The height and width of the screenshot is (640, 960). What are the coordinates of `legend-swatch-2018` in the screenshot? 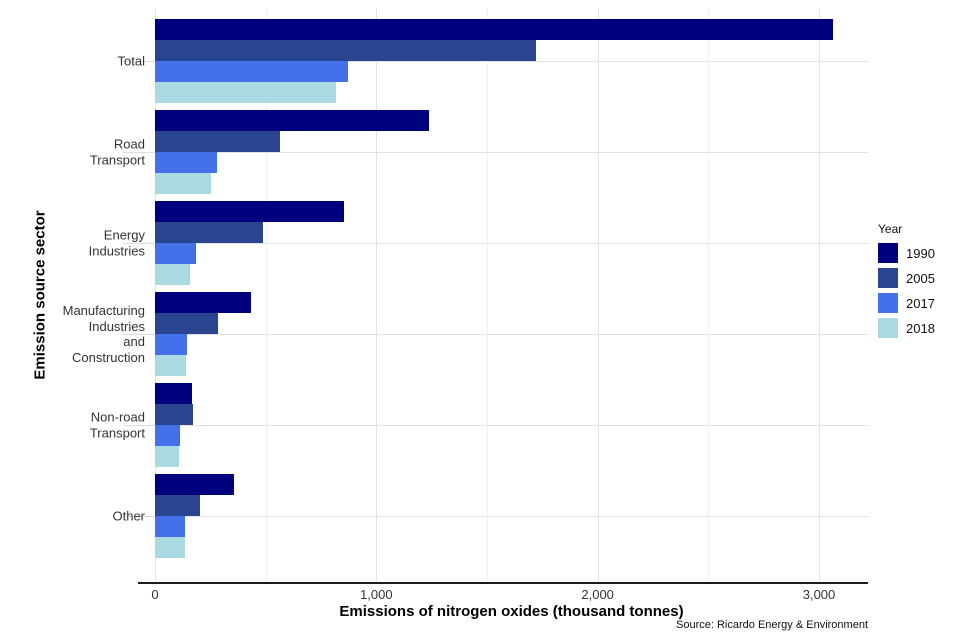 It's located at (888, 328).